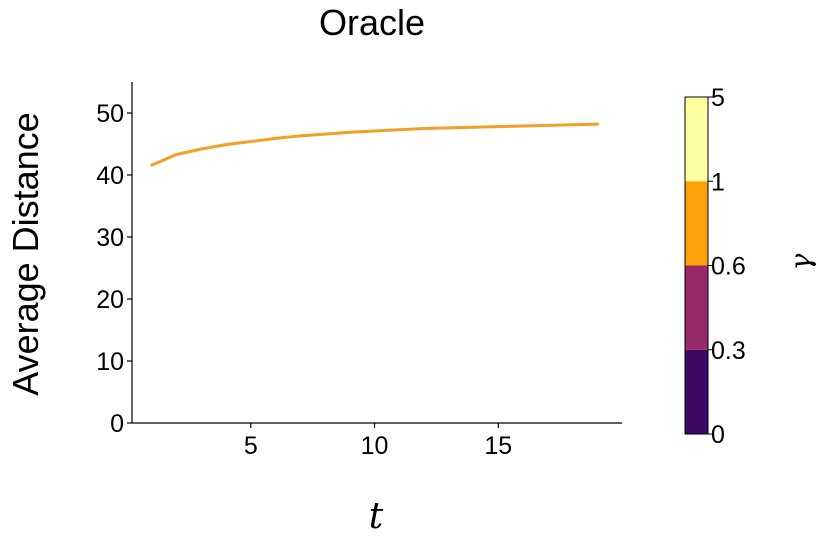 Image resolution: width=830 pixels, height=547 pixels. I want to click on x-tick-label: 5, so click(251, 446).